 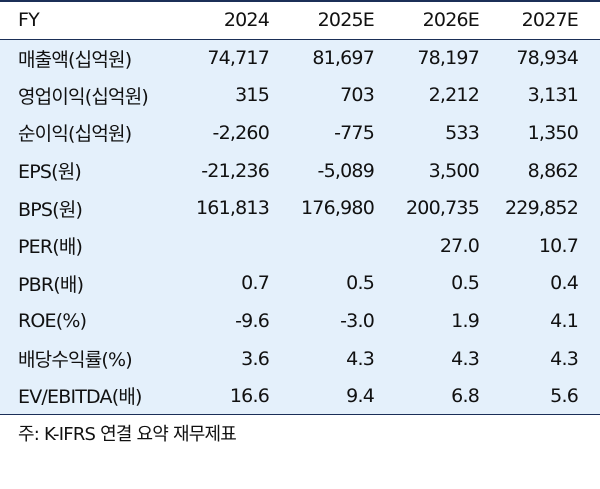 What do you see at coordinates (338, 208) in the screenshot?
I see `table-cell: 176,980` at bounding box center [338, 208].